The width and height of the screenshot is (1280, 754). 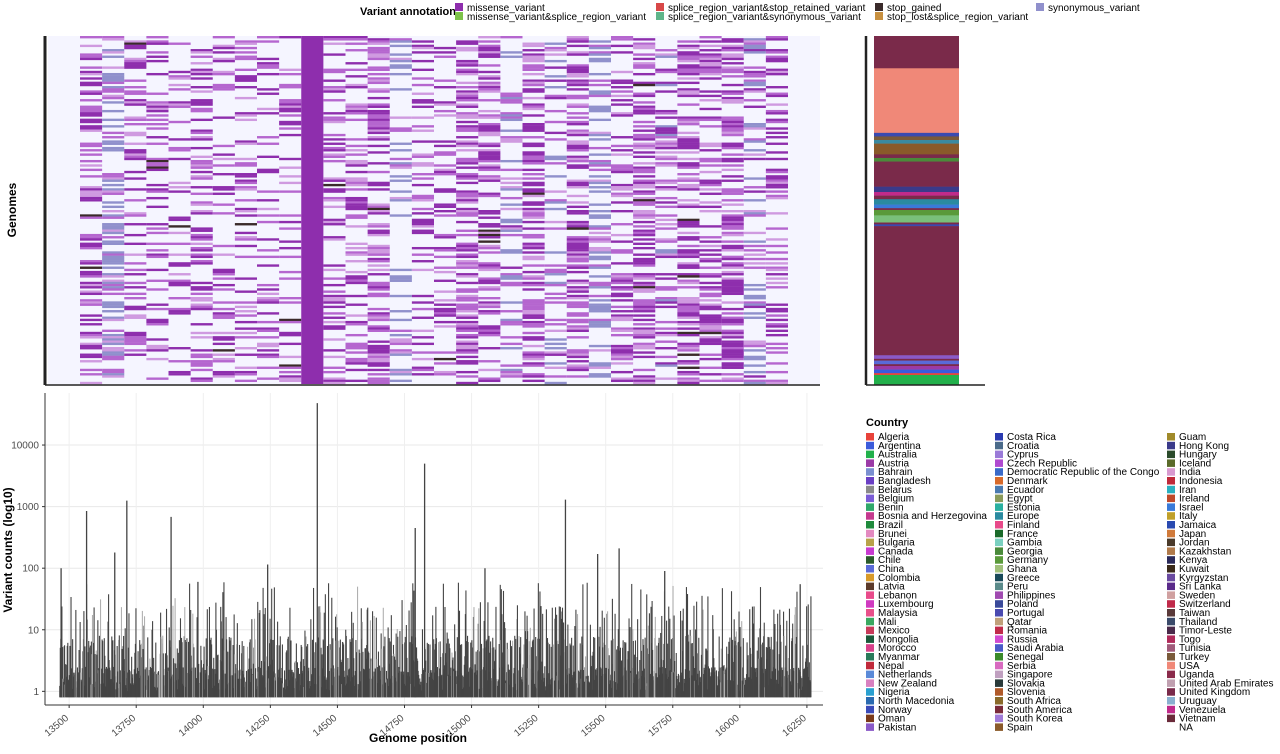 What do you see at coordinates (1171, 595) in the screenshot?
I see `country-legend-swatch-sweden` at bounding box center [1171, 595].